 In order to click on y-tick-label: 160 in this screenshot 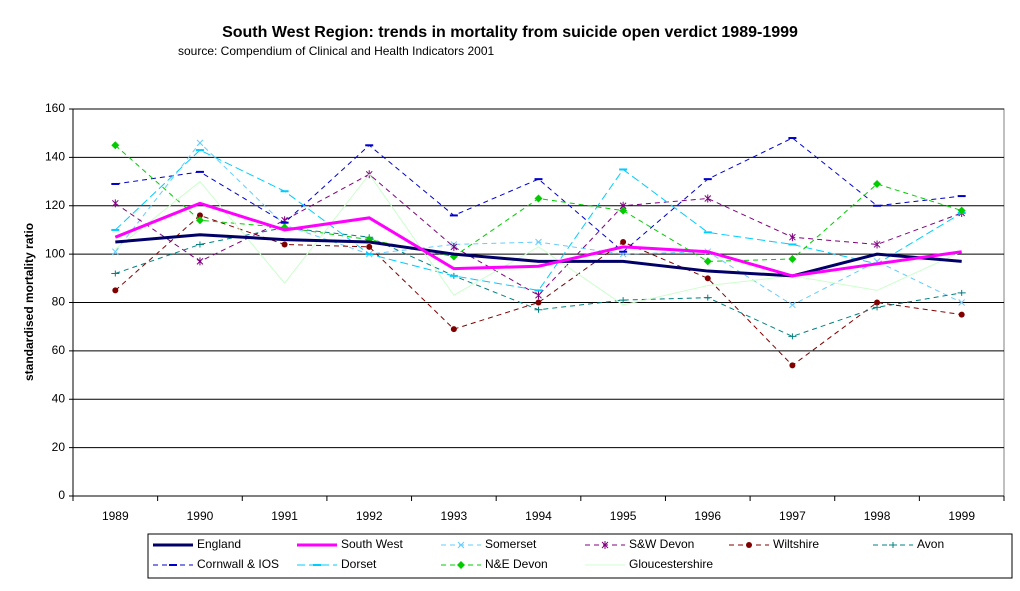, I will do `click(55, 108)`.